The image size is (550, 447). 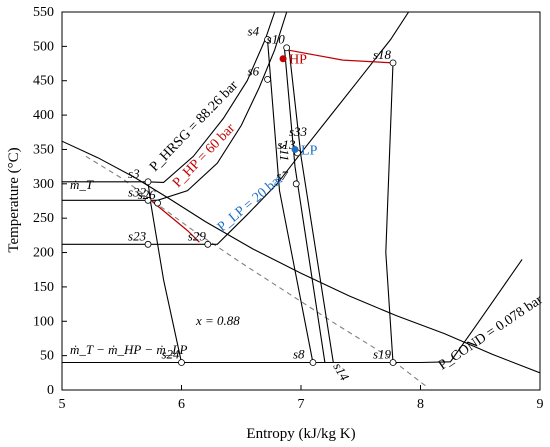 I want to click on state-point-label: s24, so click(x=171, y=354).